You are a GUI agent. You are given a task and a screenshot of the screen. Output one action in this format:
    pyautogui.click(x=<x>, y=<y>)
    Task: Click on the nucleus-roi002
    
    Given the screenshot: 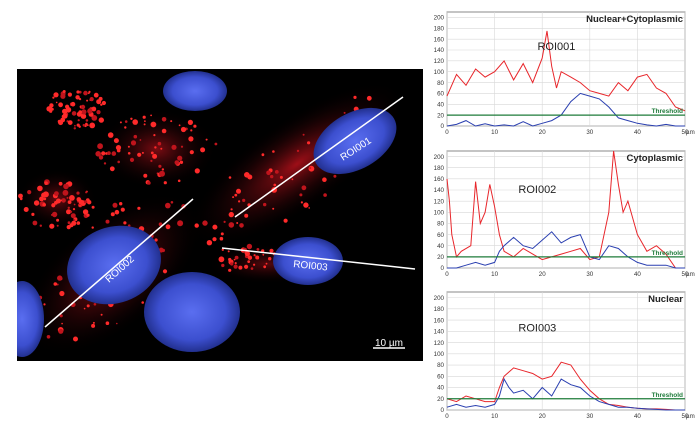 What is the action you would take?
    pyautogui.click(x=114, y=265)
    